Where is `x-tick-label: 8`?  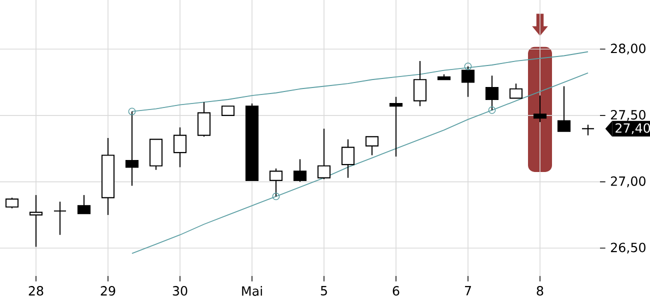
x-tick-label: 8 is located at coordinates (540, 291).